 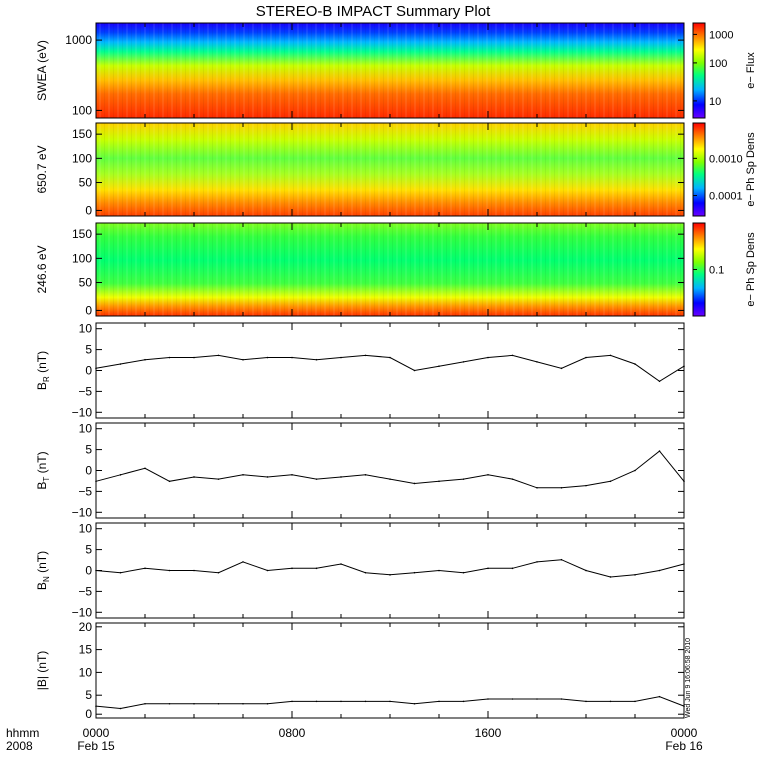 What do you see at coordinates (43, 370) in the screenshot?
I see `y-axis-label: BR (nT)` at bounding box center [43, 370].